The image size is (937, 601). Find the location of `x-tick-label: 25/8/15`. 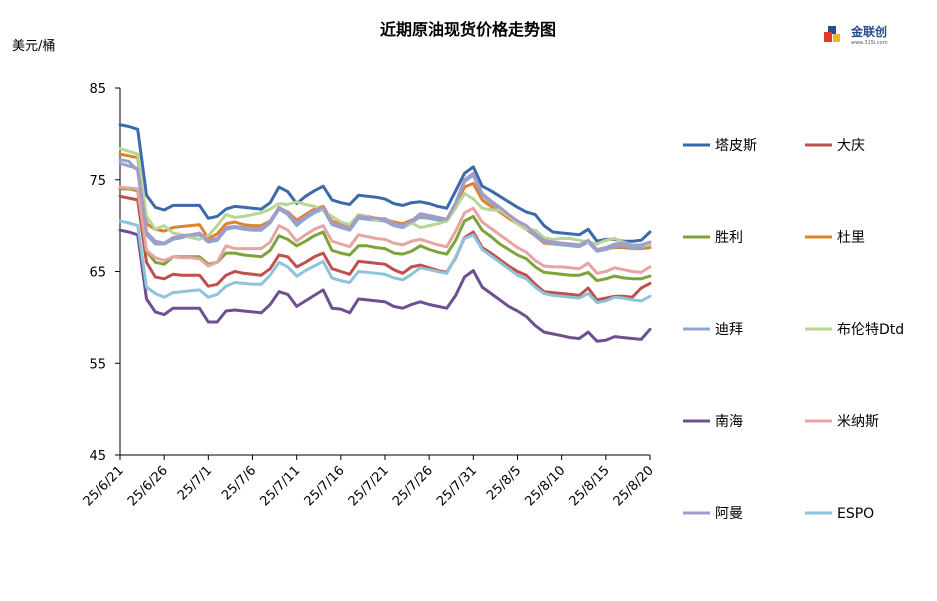

x-tick-label: 25/8/15 is located at coordinates (590, 486).